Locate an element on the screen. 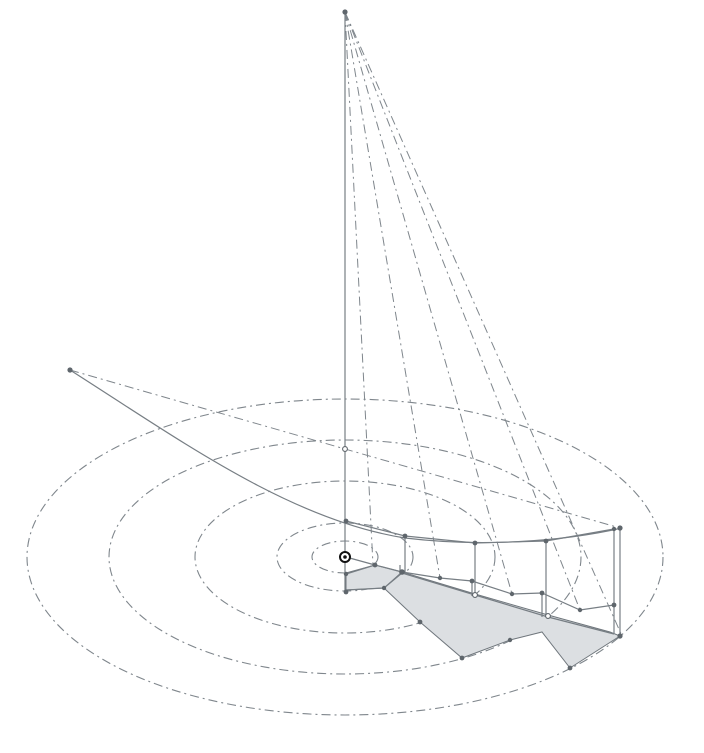 This screenshot has width=704, height=753. mast-upper-point is located at coordinates (346, 521).